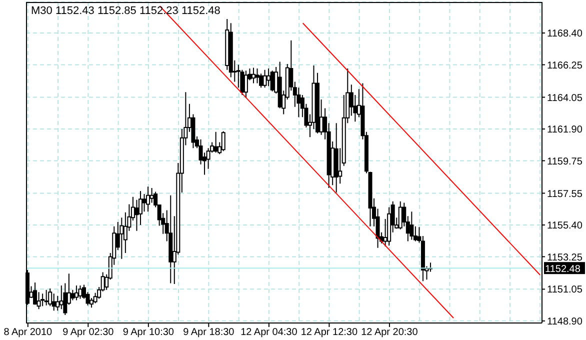 Image resolution: width=586 pixels, height=340 pixels. What do you see at coordinates (28, 332) in the screenshot?
I see `x-tick-label: 8 Apr 2010` at bounding box center [28, 332].